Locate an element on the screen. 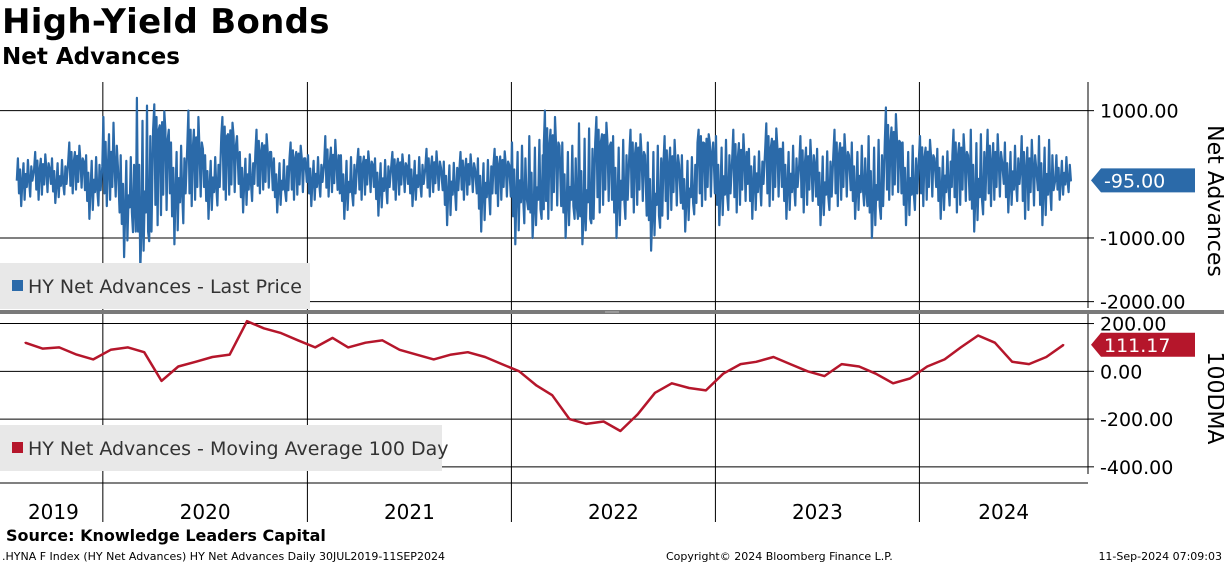 This screenshot has width=1224, height=566. y-tick-label: -1000.00 is located at coordinates (1142, 239).